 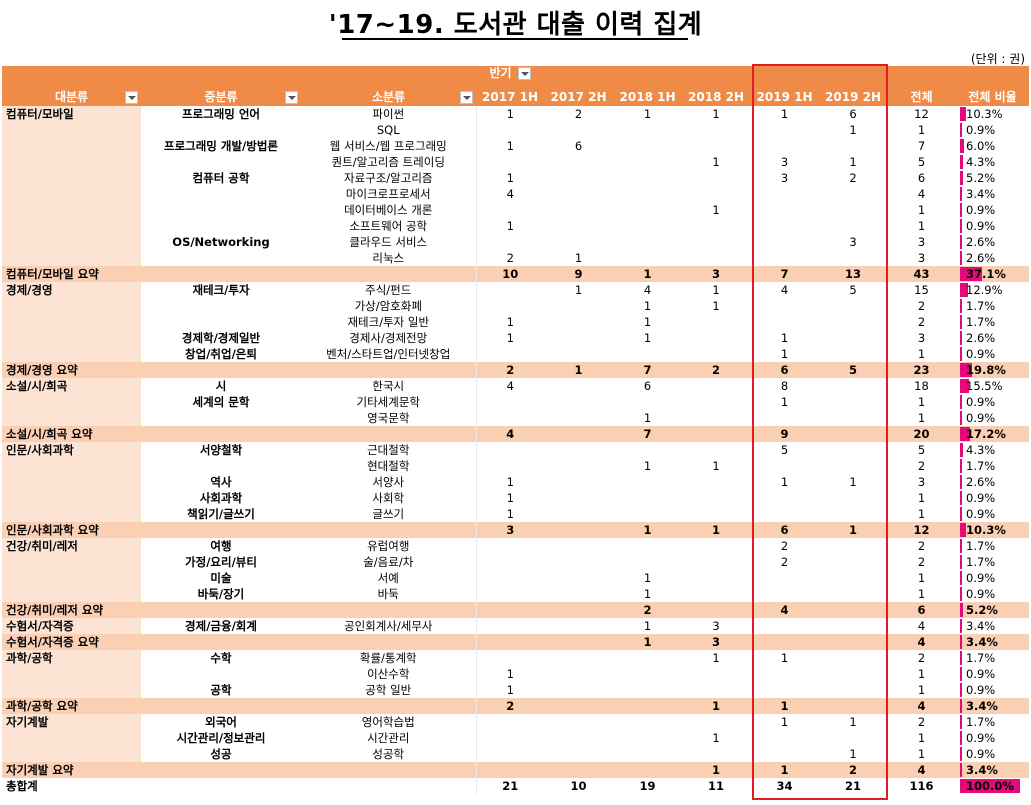 I want to click on total-cell: 4, so click(x=921, y=642).